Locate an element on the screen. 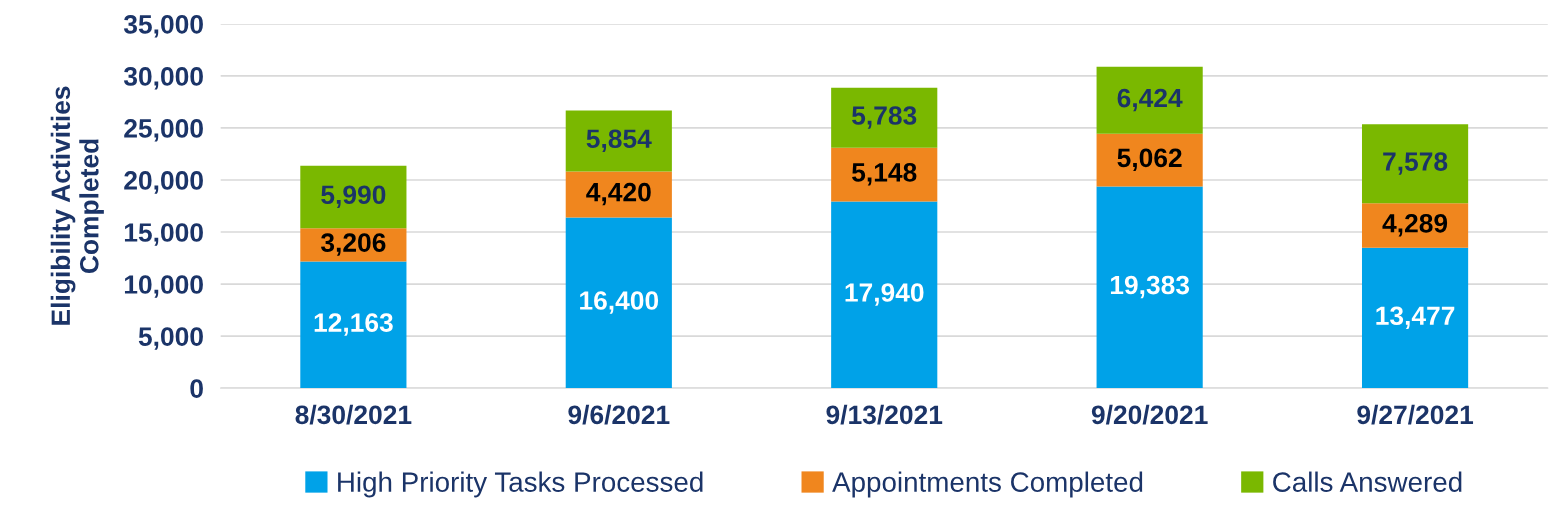 The height and width of the screenshot is (508, 1554). data-label: 16,400 is located at coordinates (619, 302).